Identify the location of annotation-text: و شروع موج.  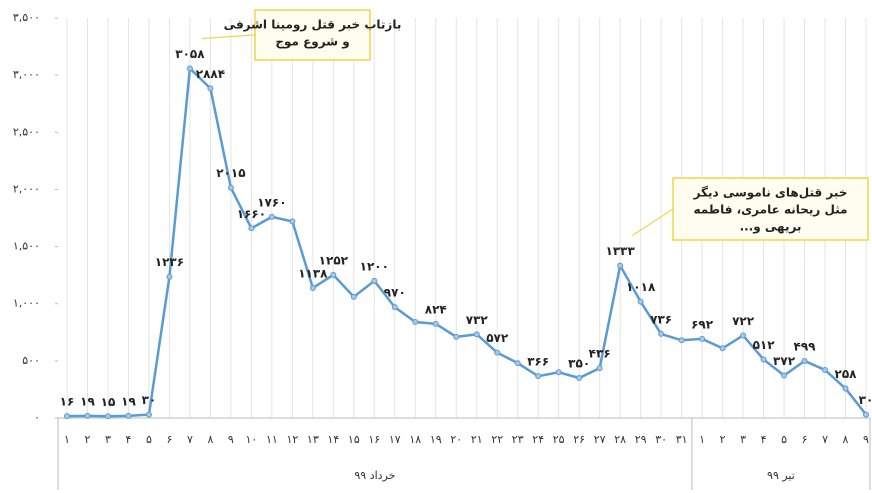
(312, 42).